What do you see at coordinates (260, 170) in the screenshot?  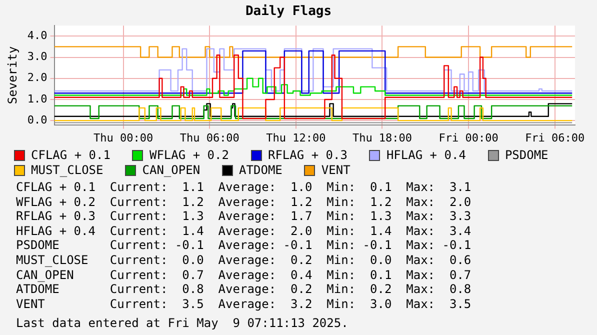 I see `legend-label: ATDOME` at bounding box center [260, 170].